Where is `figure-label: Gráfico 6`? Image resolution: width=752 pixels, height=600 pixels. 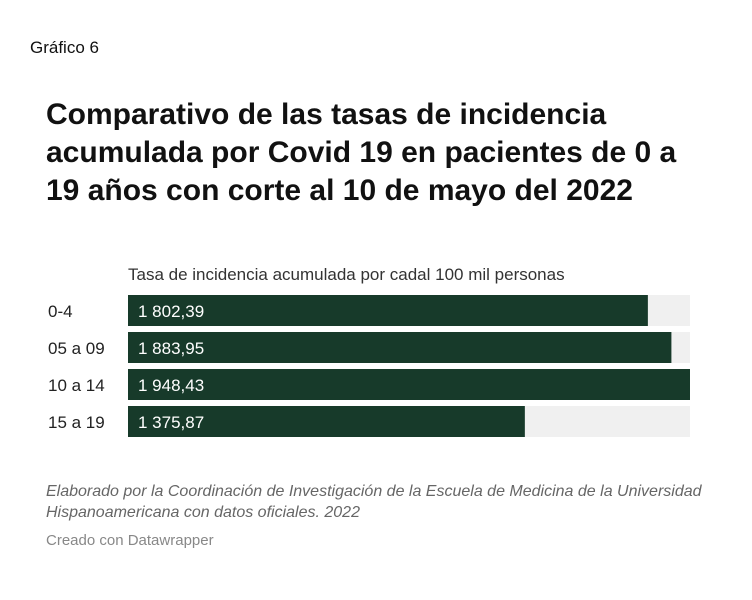
figure-label: Gráfico 6 is located at coordinates (64, 47).